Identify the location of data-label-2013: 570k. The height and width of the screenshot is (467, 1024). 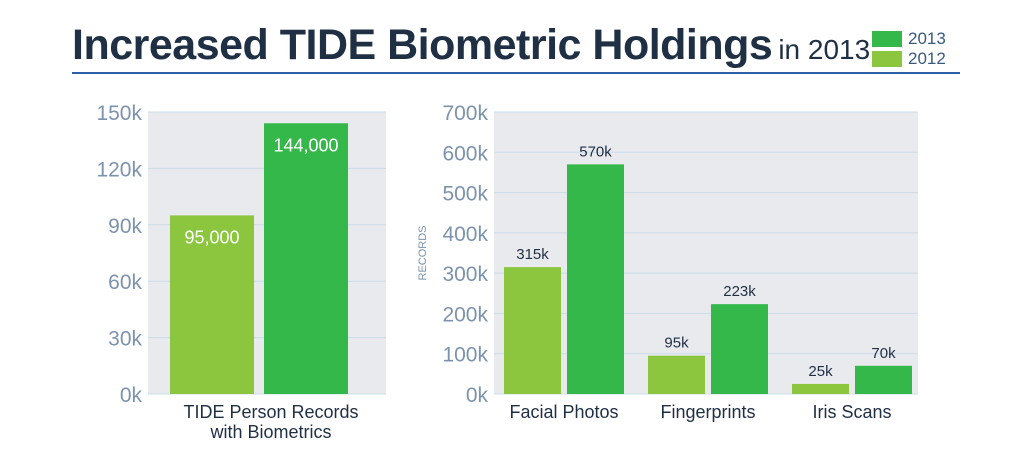
(595, 151).